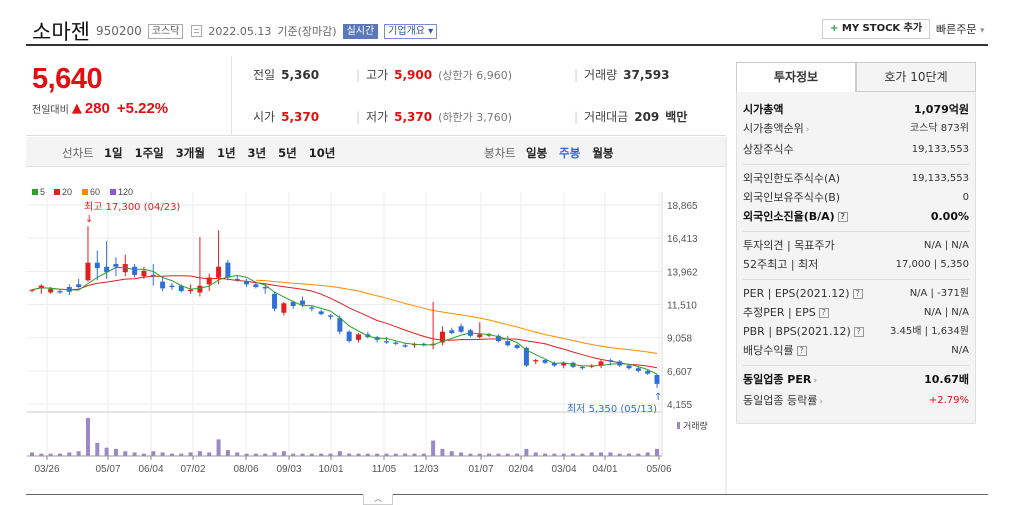 The image size is (1025, 505). I want to click on mystock-add-button: + MY STOCK 추가, so click(876, 29).